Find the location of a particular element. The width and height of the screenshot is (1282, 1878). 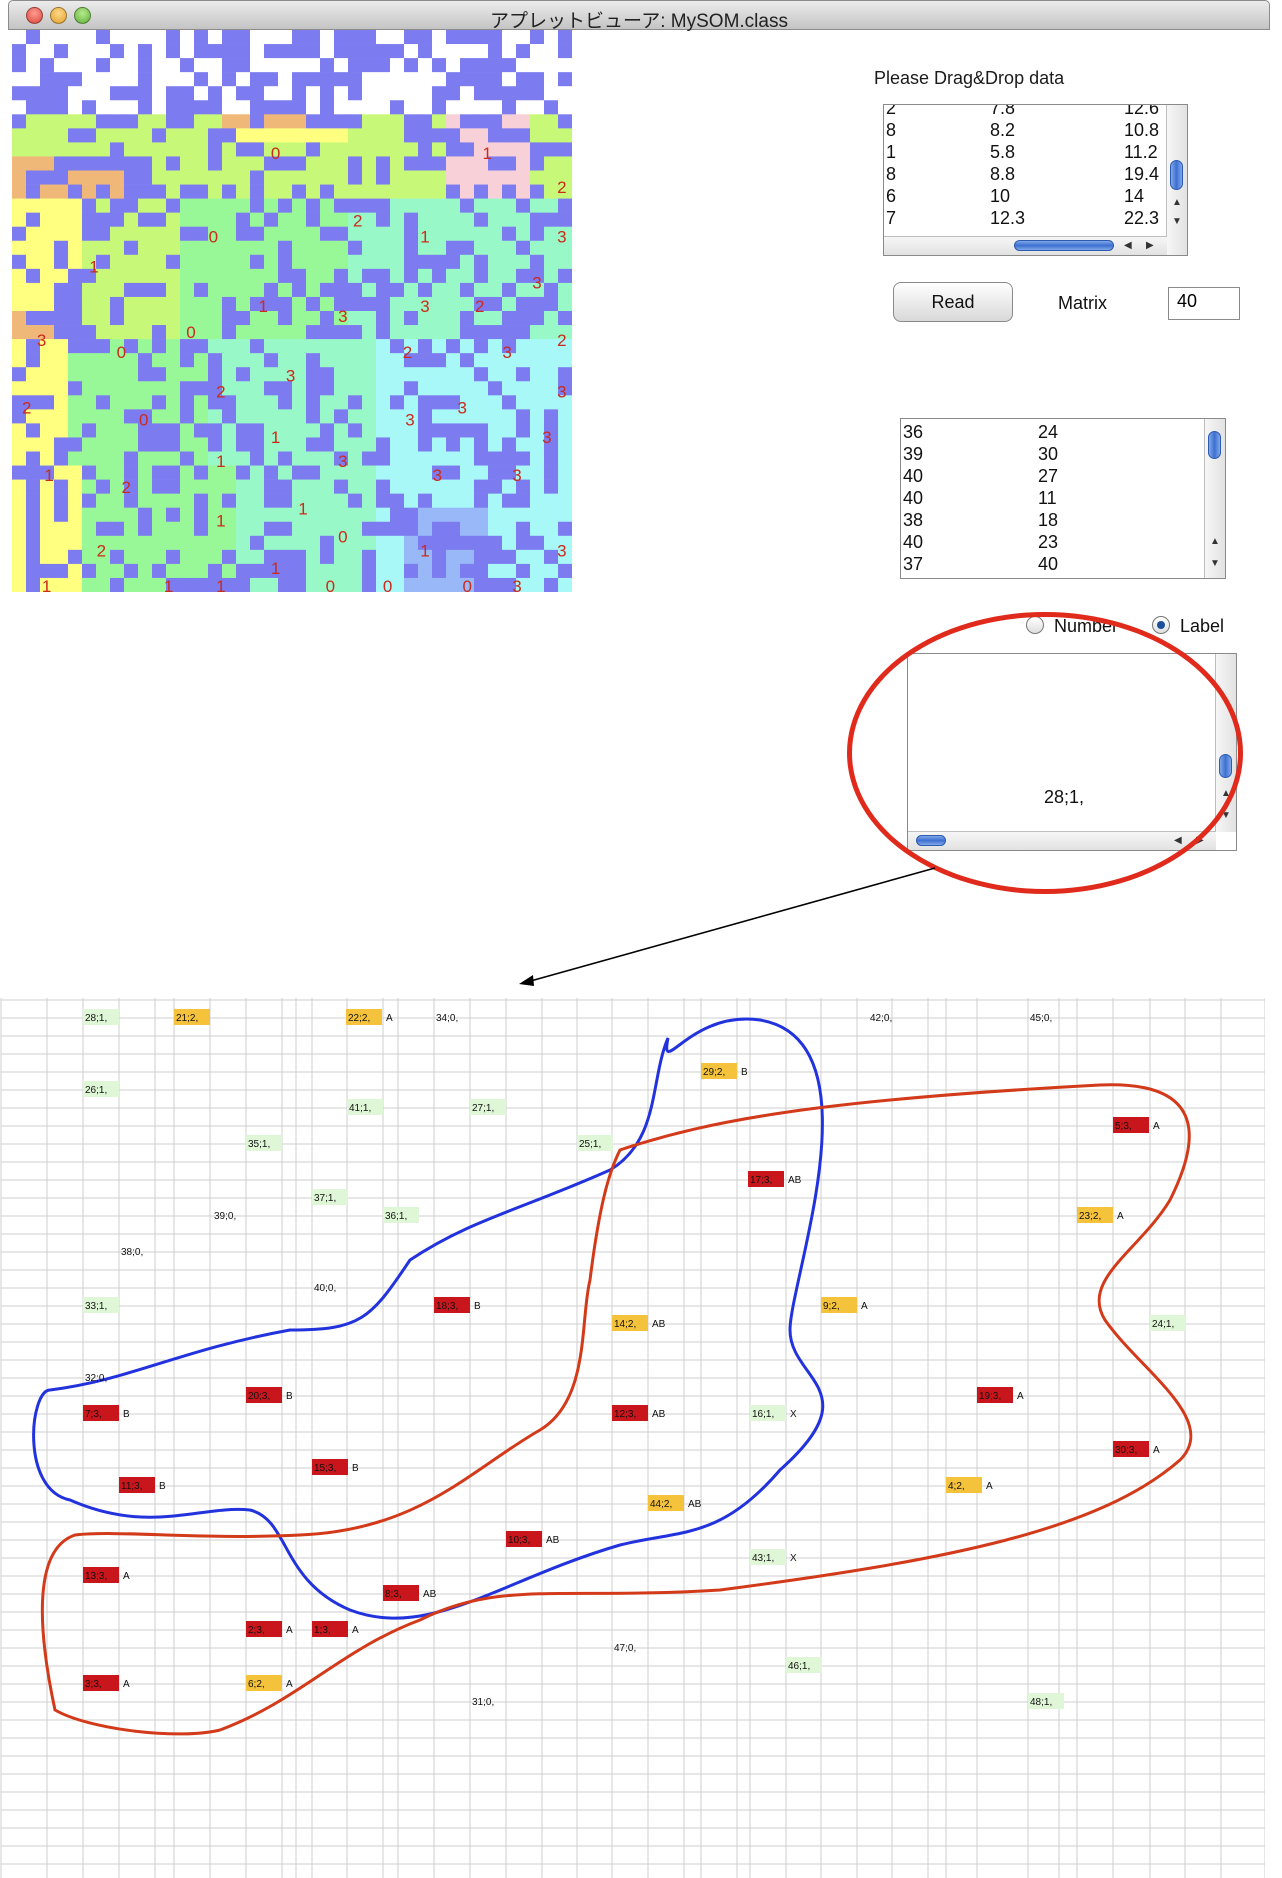

coord-row: 38 18 is located at coordinates (1063, 521).